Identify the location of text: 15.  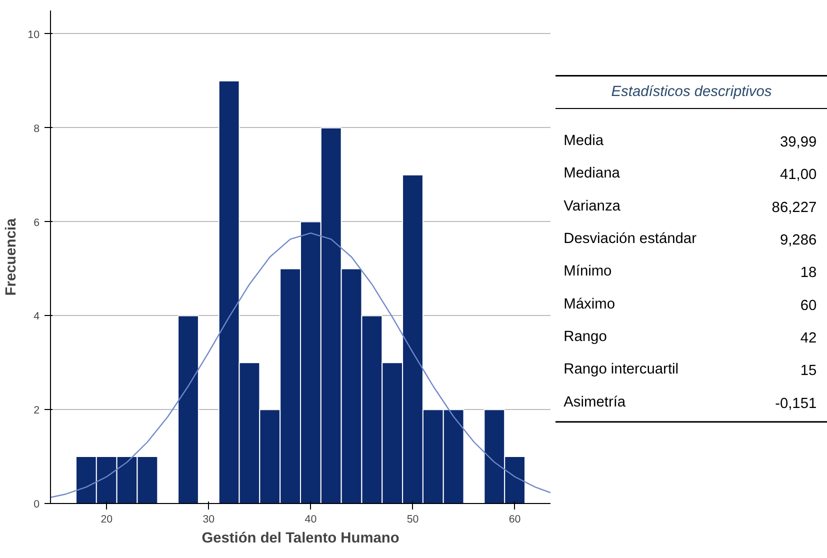
(808, 371).